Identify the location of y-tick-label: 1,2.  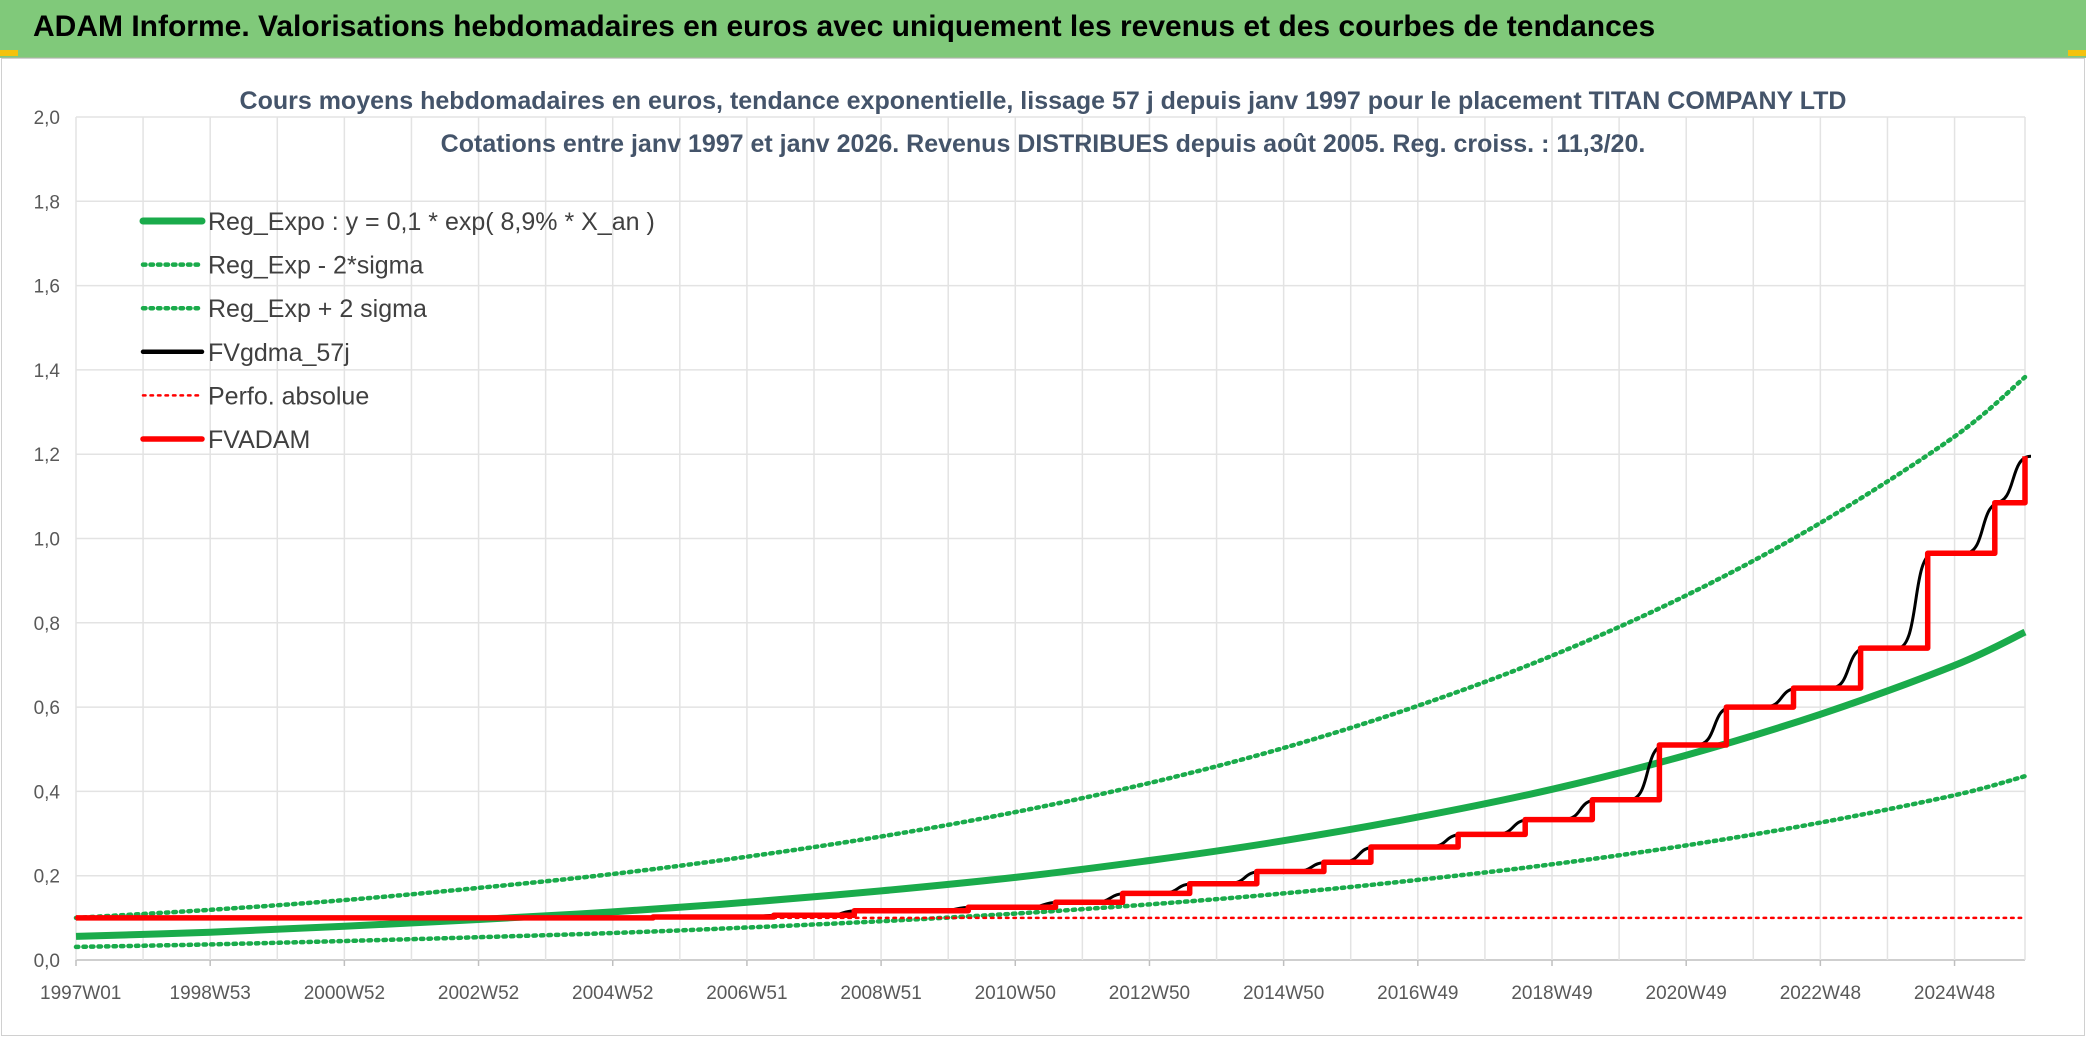
(47, 455).